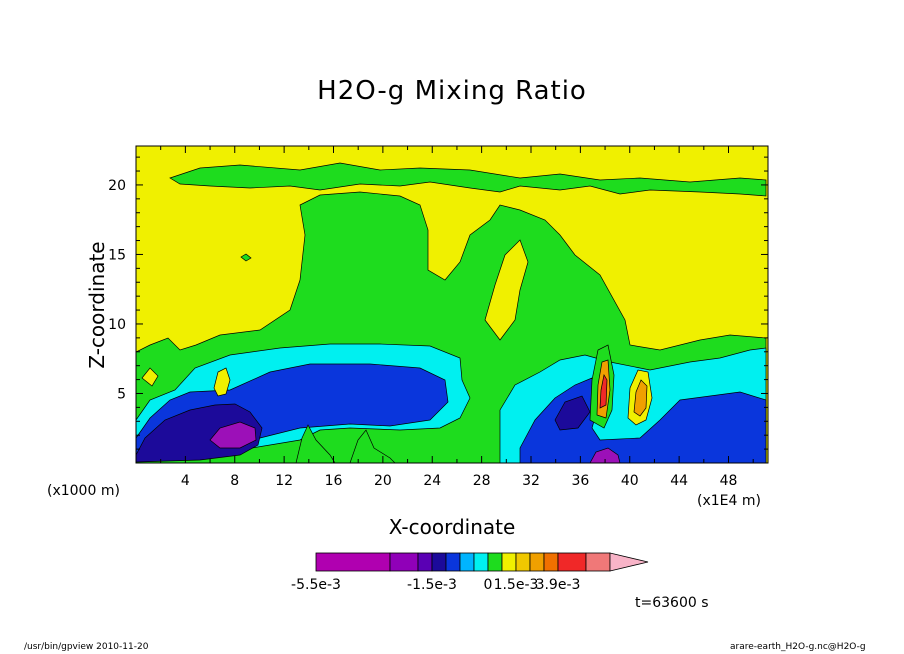 The width and height of the screenshot is (904, 654). I want to click on x-tick-label: 4, so click(185, 481).